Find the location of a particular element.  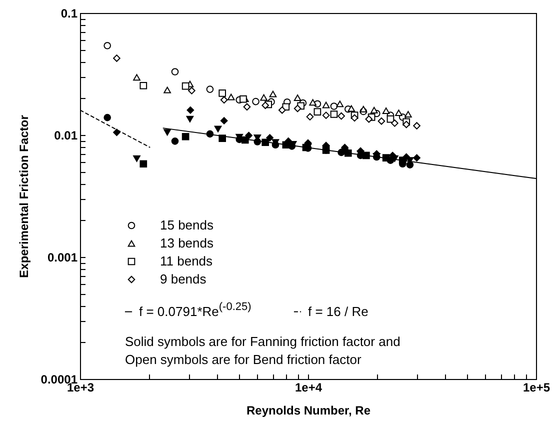

legend-label: 15 bends is located at coordinates (187, 225).